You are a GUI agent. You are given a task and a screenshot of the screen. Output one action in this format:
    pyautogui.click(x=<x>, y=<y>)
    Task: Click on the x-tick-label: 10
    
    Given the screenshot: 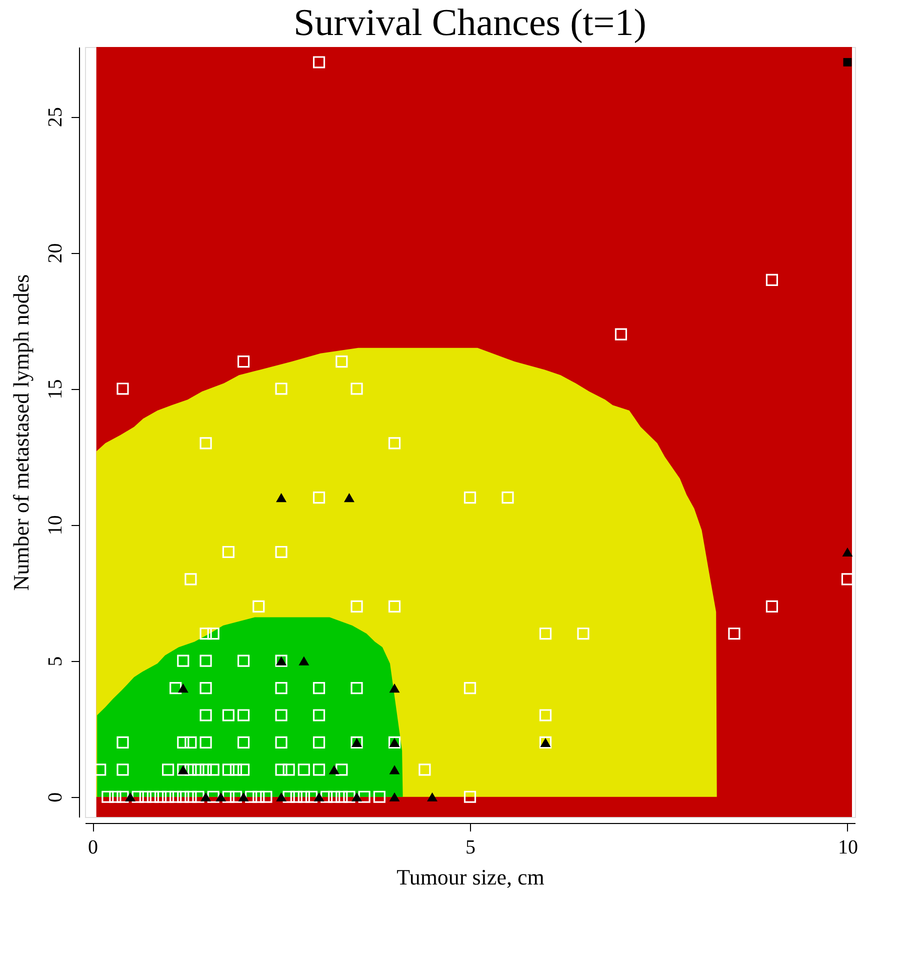 What is the action you would take?
    pyautogui.click(x=848, y=847)
    